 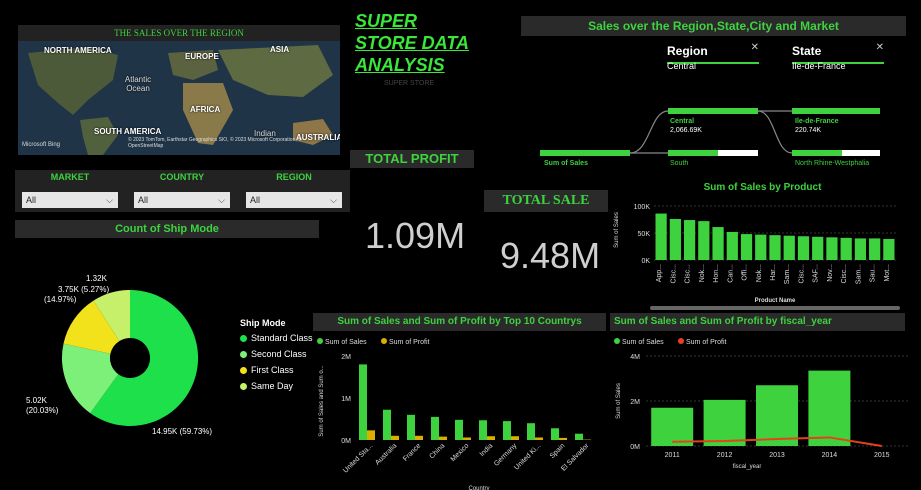 What do you see at coordinates (386, 454) in the screenshot?
I see `x-tick-label: Australia` at bounding box center [386, 454].